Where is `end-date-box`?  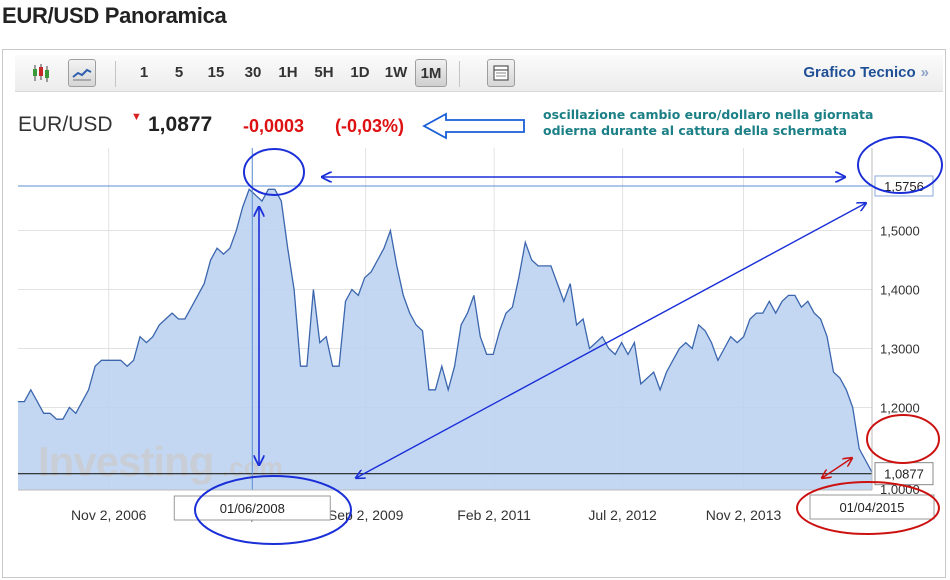 end-date-box is located at coordinates (872, 507).